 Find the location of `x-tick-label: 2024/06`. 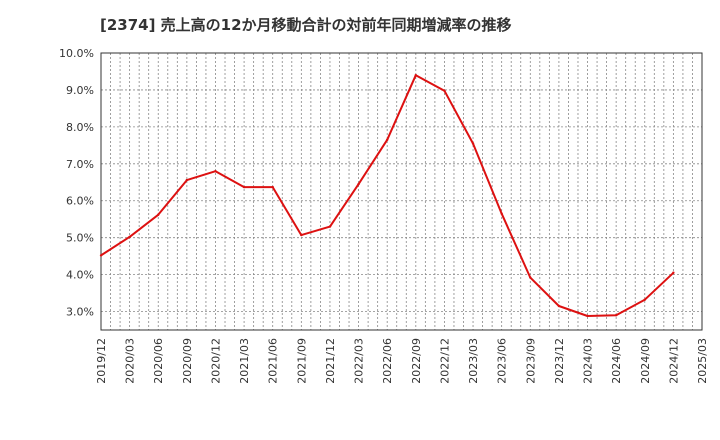

x-tick-label: 2024/06 is located at coordinates (616, 361).